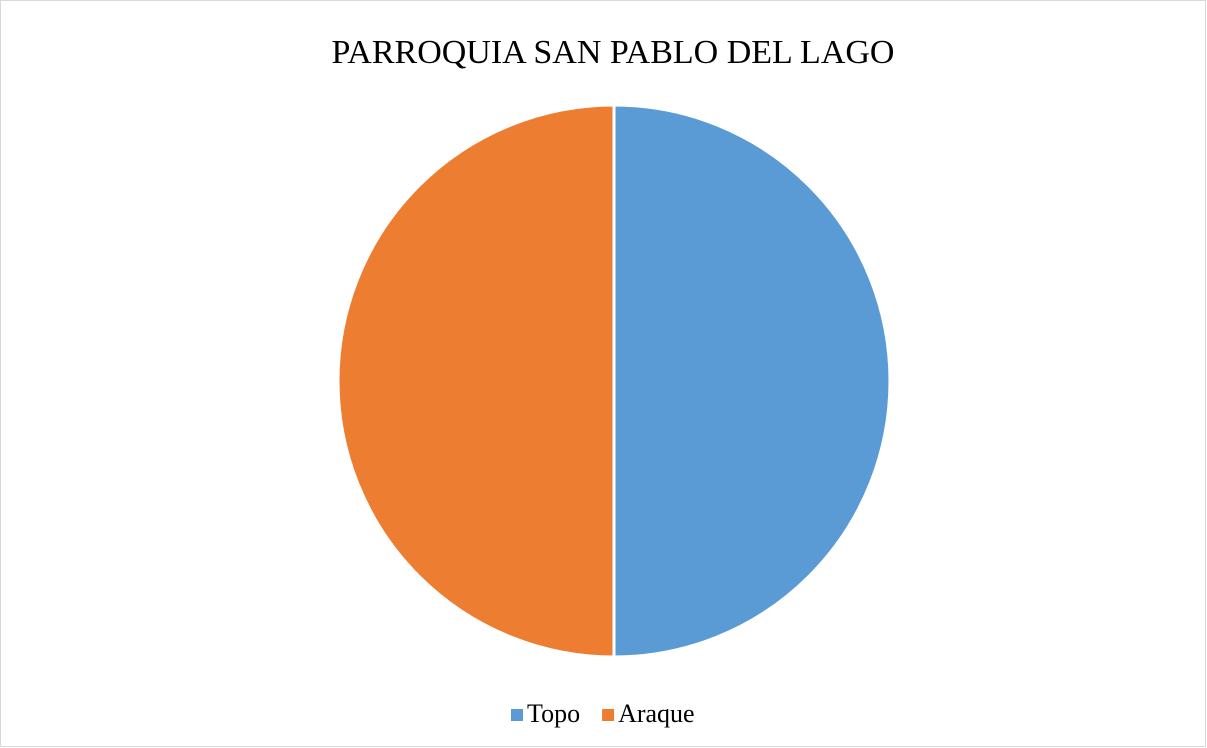  Describe the element at coordinates (553, 713) in the screenshot. I see `legend-label: Topo` at that location.